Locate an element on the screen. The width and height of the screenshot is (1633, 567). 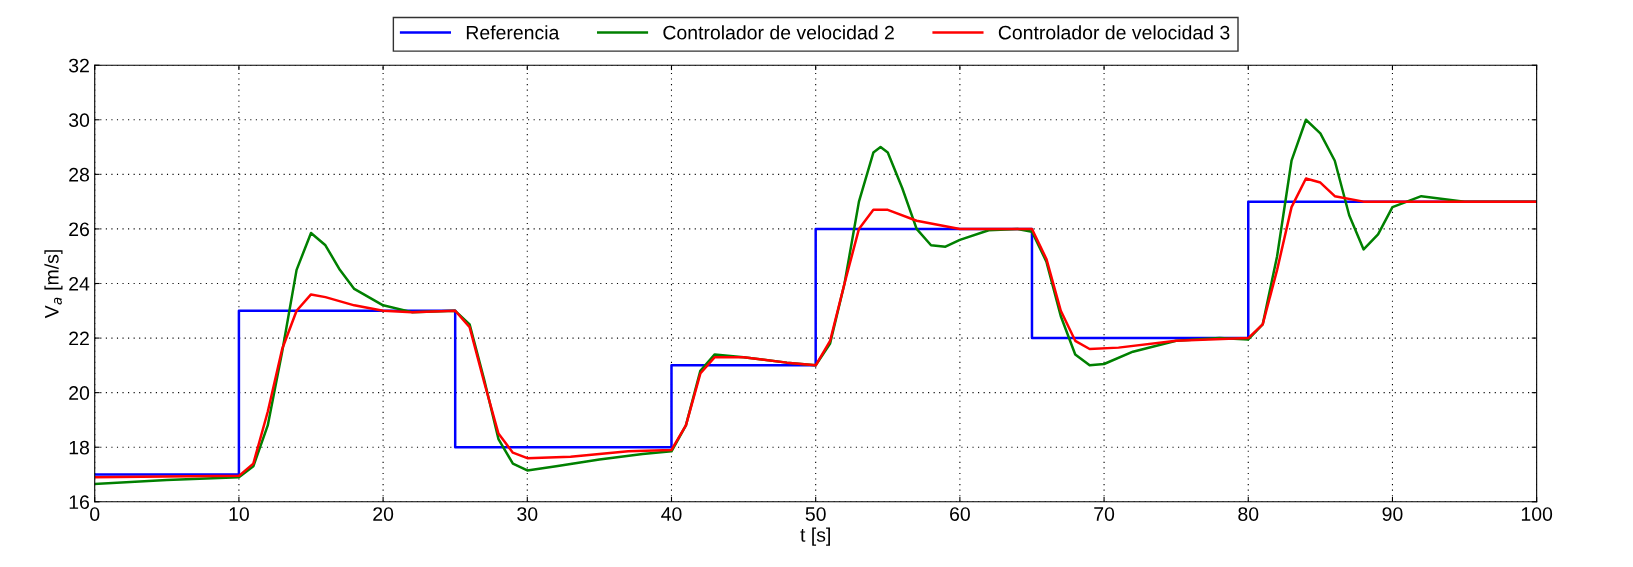
x-tick-label: 70 is located at coordinates (1104, 514).